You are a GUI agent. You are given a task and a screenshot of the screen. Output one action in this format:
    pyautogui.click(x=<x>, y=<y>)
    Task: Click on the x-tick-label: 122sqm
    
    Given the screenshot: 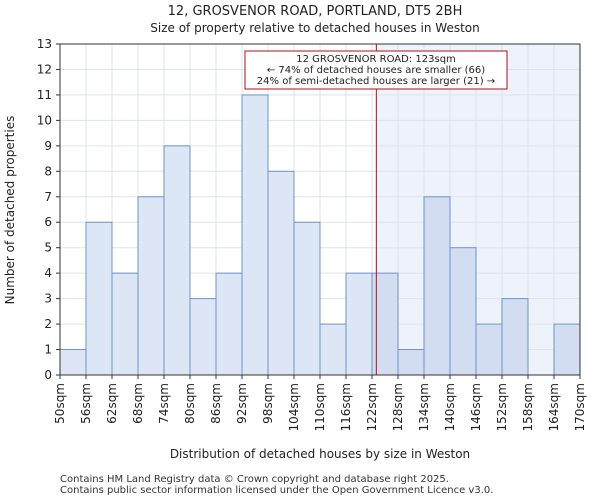 What is the action you would take?
    pyautogui.click(x=372, y=407)
    